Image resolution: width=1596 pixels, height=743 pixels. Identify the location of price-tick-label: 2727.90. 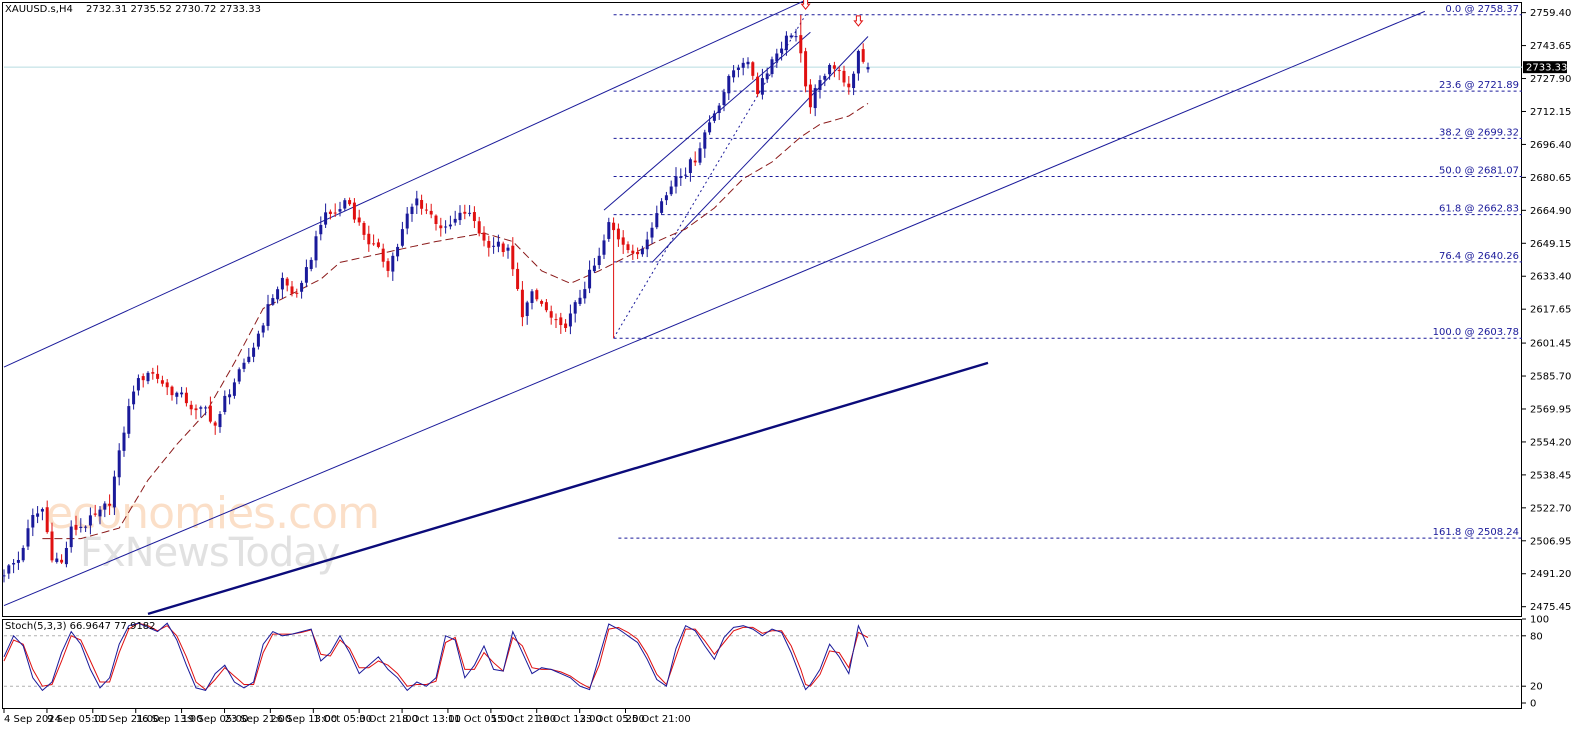
(1550, 79).